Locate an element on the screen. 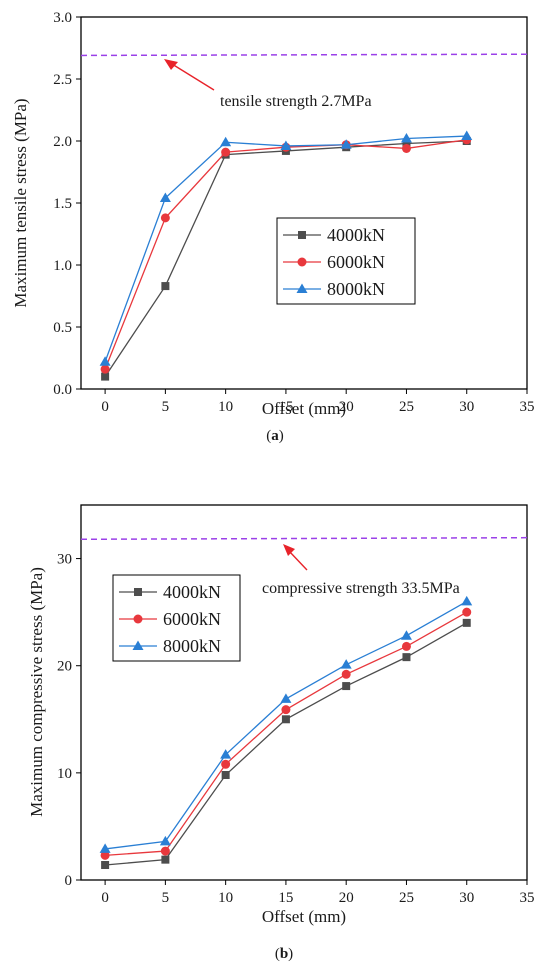 The image size is (550, 973). y-axis-ticks: 0.0 0.5 1.0 1.5 2.0 2.5 3.0 is located at coordinates (67, 204).